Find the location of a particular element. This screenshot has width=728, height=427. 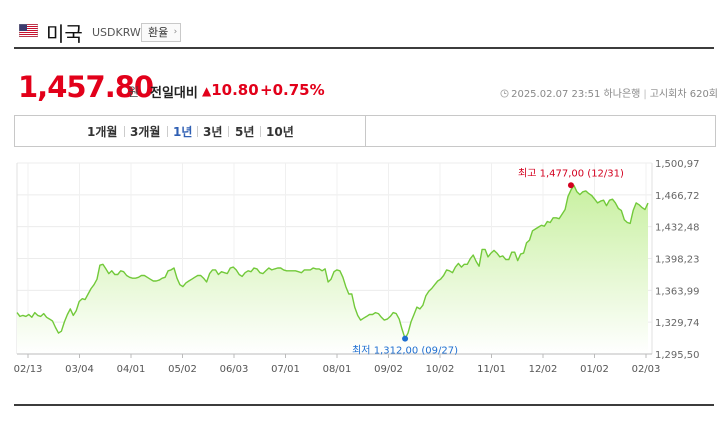

y-tick-label: 1,432,48 is located at coordinates (677, 228).